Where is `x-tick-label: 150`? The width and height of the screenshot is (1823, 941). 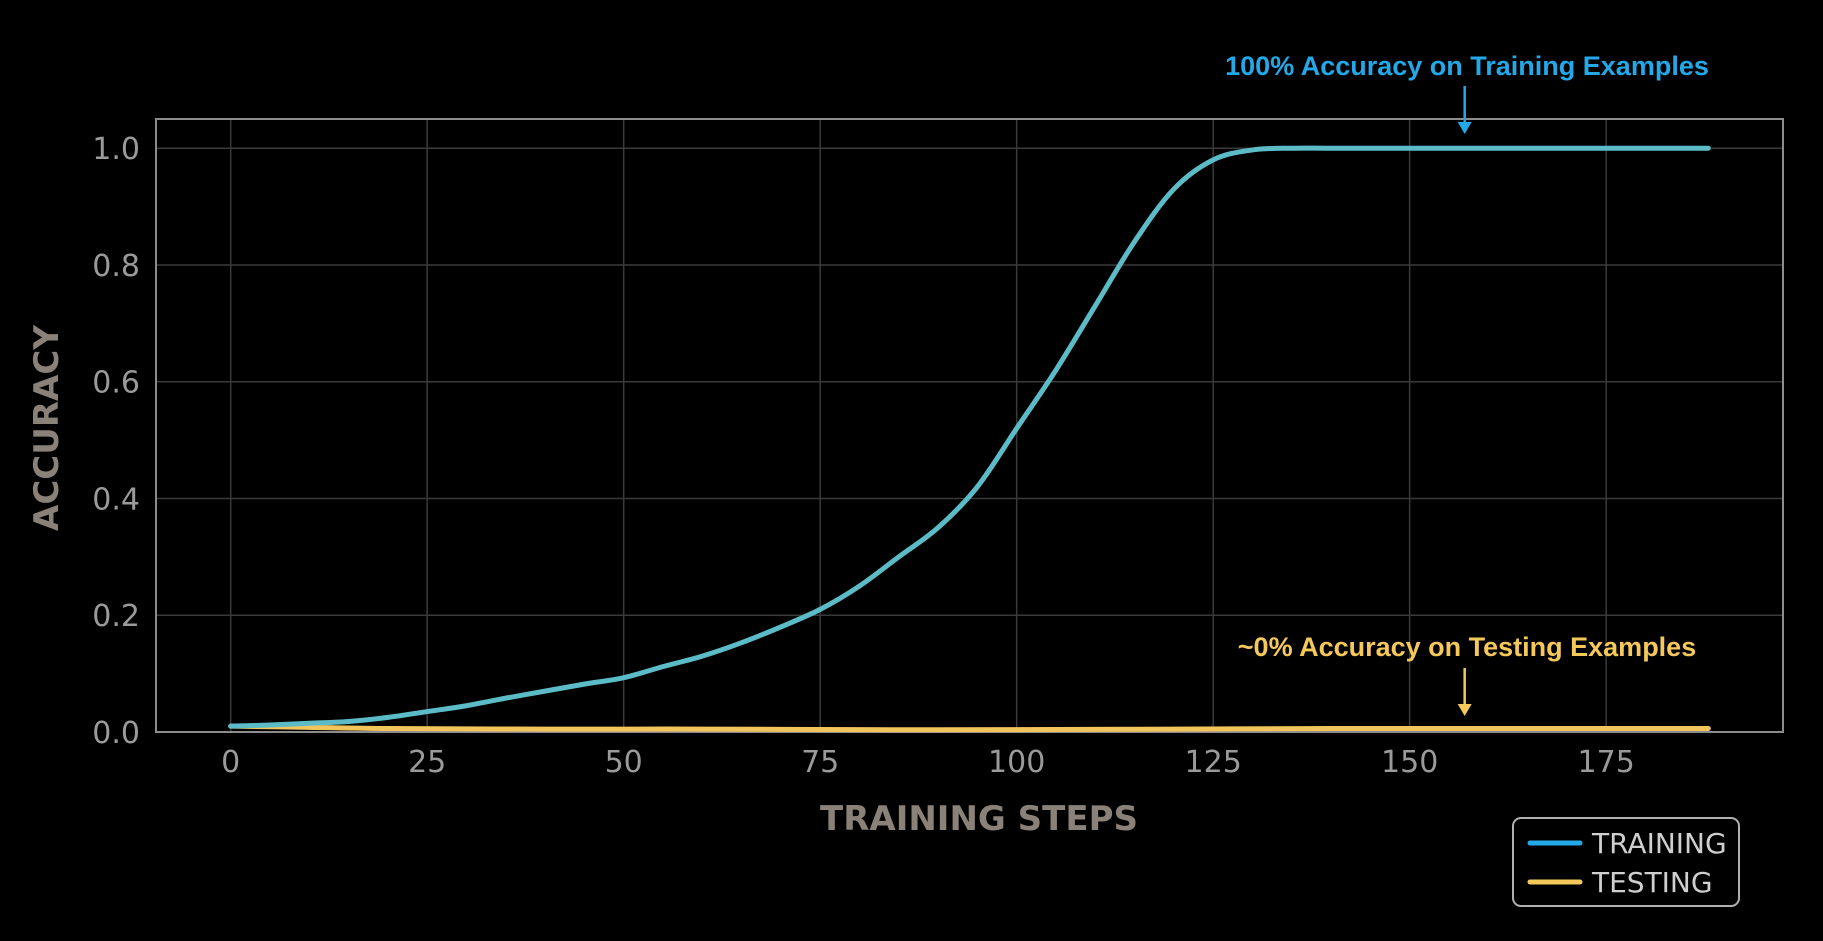 x-tick-label: 150 is located at coordinates (1409, 762).